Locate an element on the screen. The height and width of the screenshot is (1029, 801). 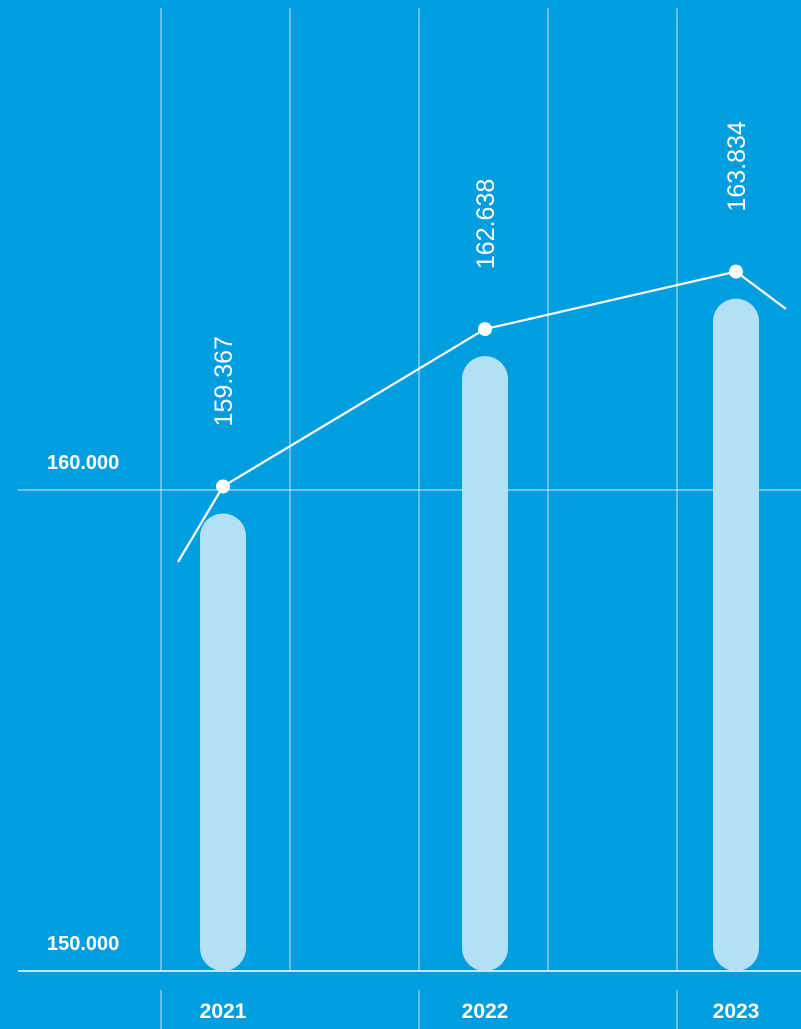
bar-2022 is located at coordinates (485, 664).